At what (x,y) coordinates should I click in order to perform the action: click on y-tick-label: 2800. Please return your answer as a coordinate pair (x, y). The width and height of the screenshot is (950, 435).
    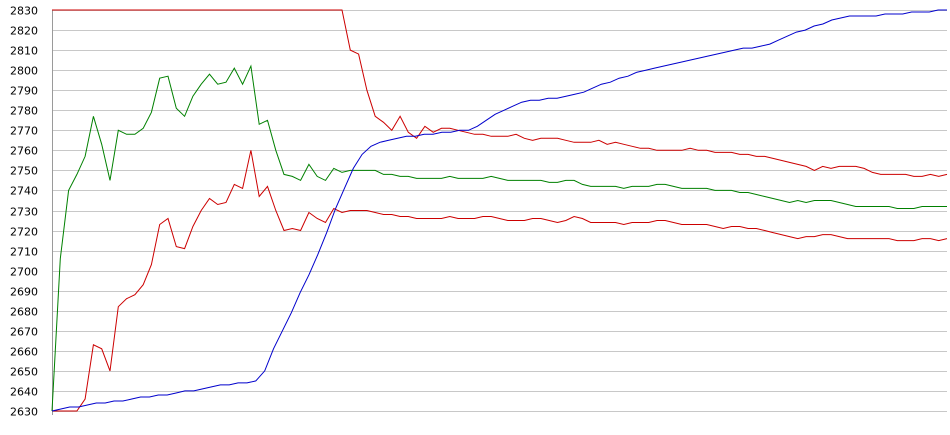
    Looking at the image, I should click on (24, 71).